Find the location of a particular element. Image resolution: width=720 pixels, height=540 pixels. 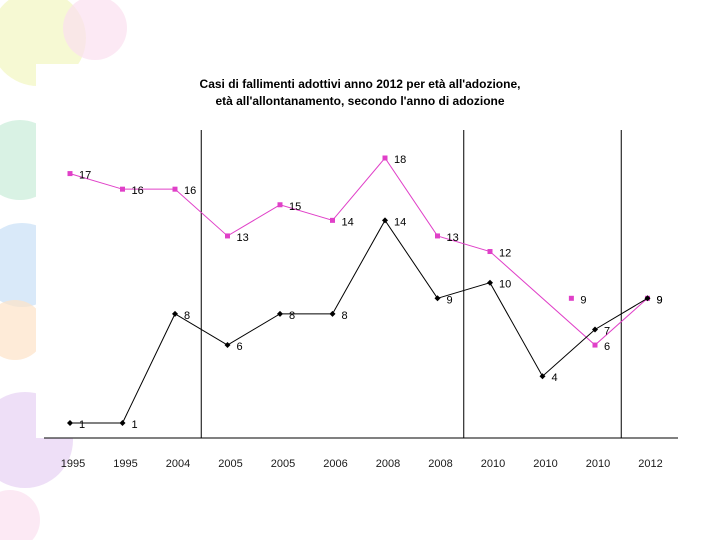

data-label: 18 is located at coordinates (400, 160).